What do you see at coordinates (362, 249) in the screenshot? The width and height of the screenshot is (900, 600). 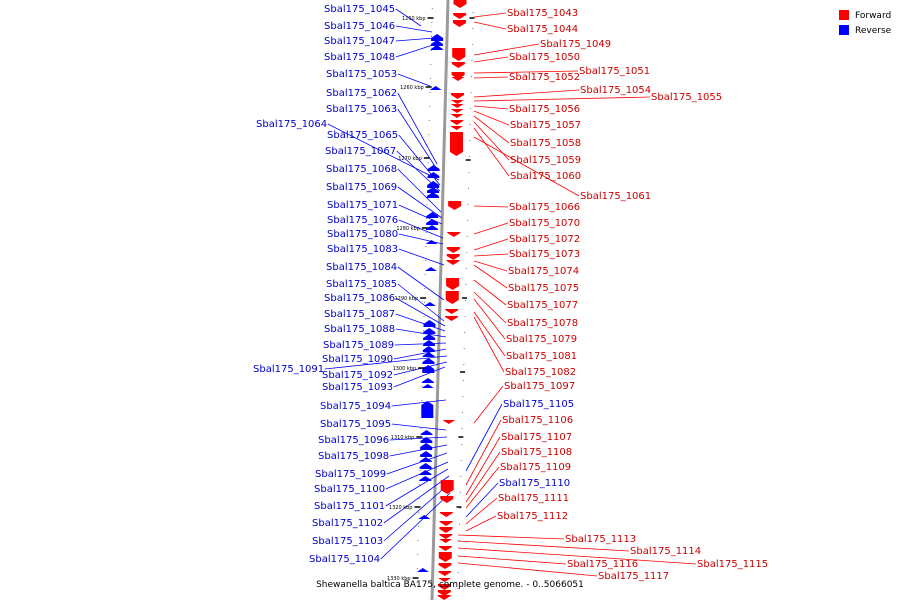 I see `reverse-gene-label: Sbal175_1083` at bounding box center [362, 249].